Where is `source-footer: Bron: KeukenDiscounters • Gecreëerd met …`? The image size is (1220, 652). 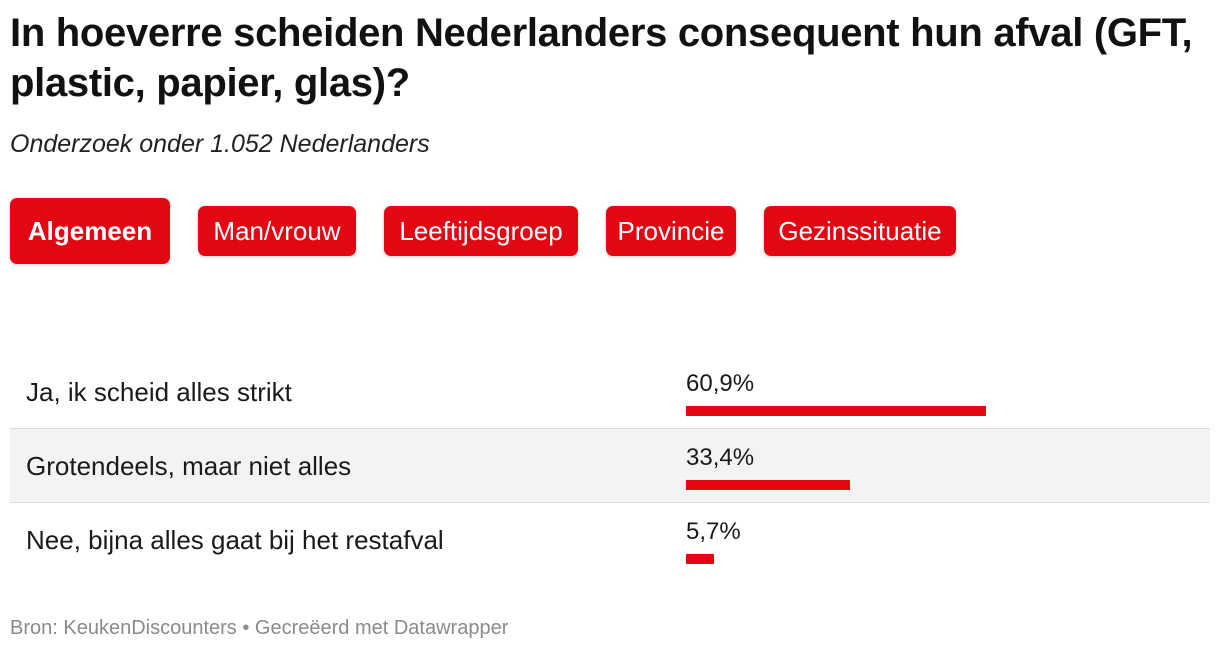
source-footer: Bron: KeukenDiscounters • Gecreëerd met … is located at coordinates (259, 628).